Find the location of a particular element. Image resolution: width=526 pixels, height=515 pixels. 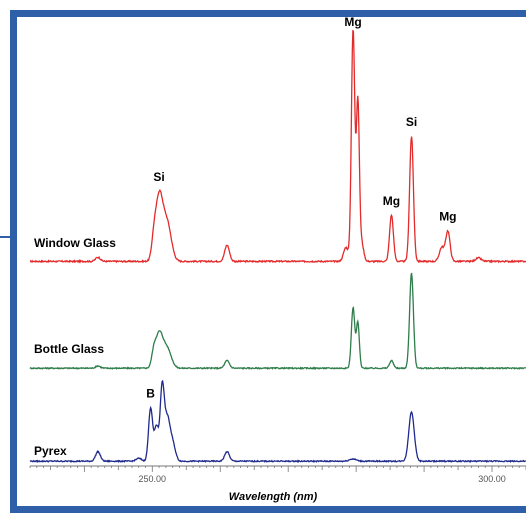

series-label-bottle-glass: Bottle Glass is located at coordinates (69, 349).